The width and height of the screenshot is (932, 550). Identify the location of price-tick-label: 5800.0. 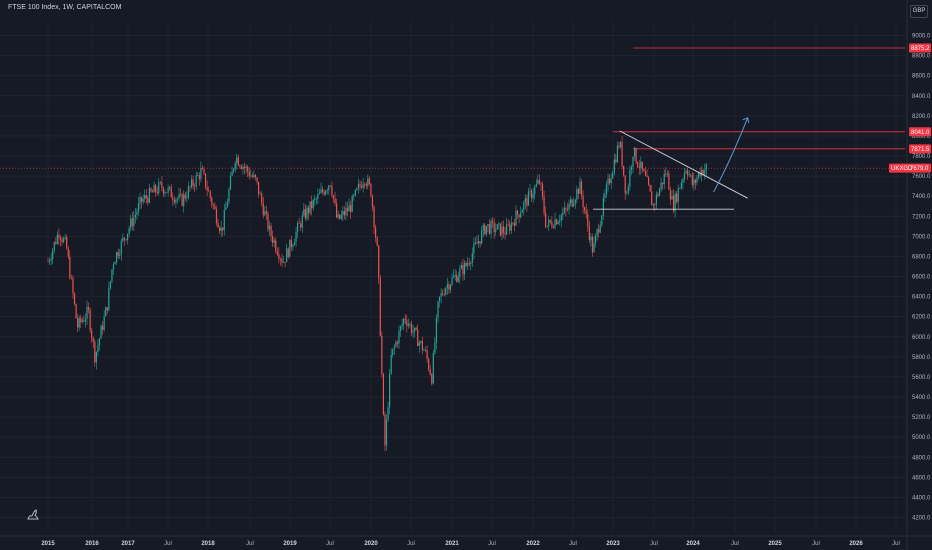
(921, 358).